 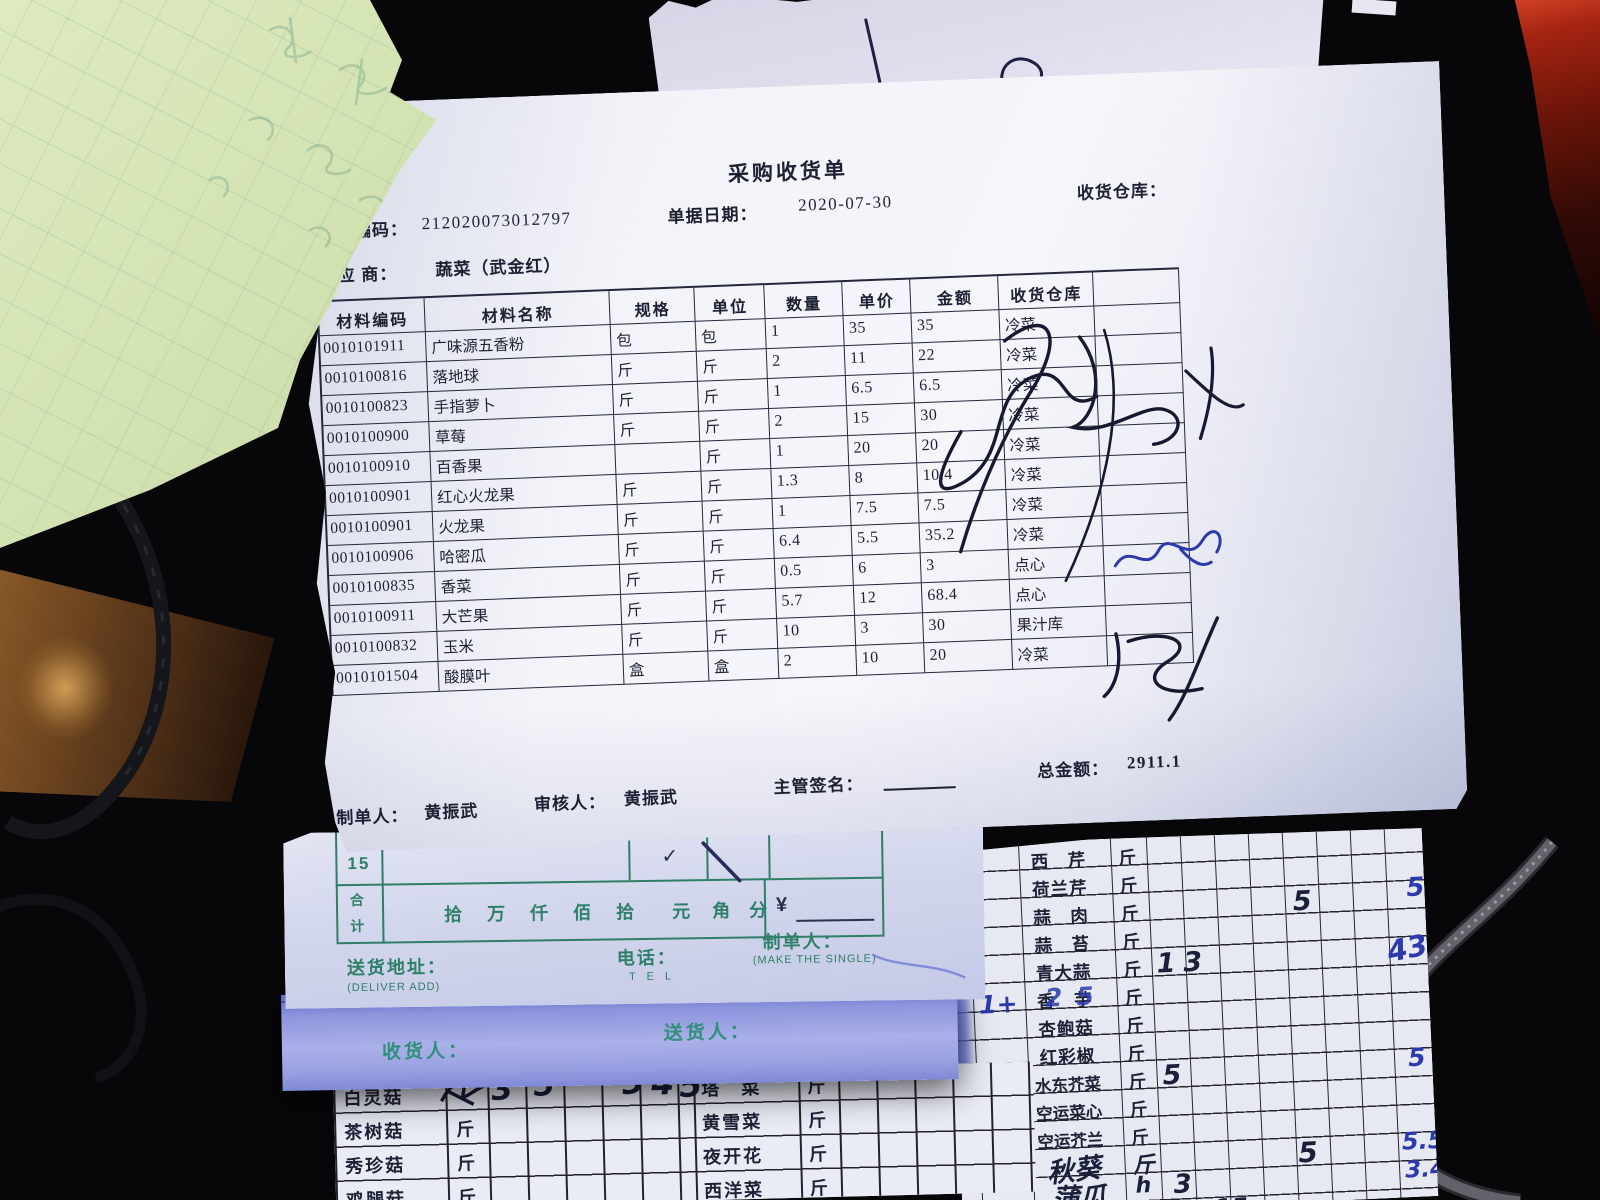 What do you see at coordinates (426, 1052) in the screenshot?
I see `receiver-label: 收货人：` at bounding box center [426, 1052].